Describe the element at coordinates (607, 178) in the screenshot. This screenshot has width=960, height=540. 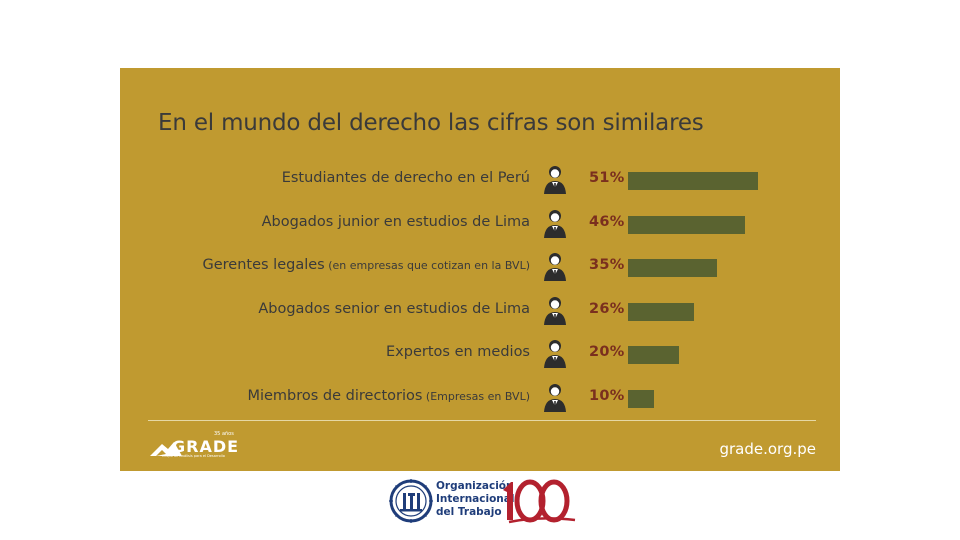
I see `value-label: 51%` at that location.